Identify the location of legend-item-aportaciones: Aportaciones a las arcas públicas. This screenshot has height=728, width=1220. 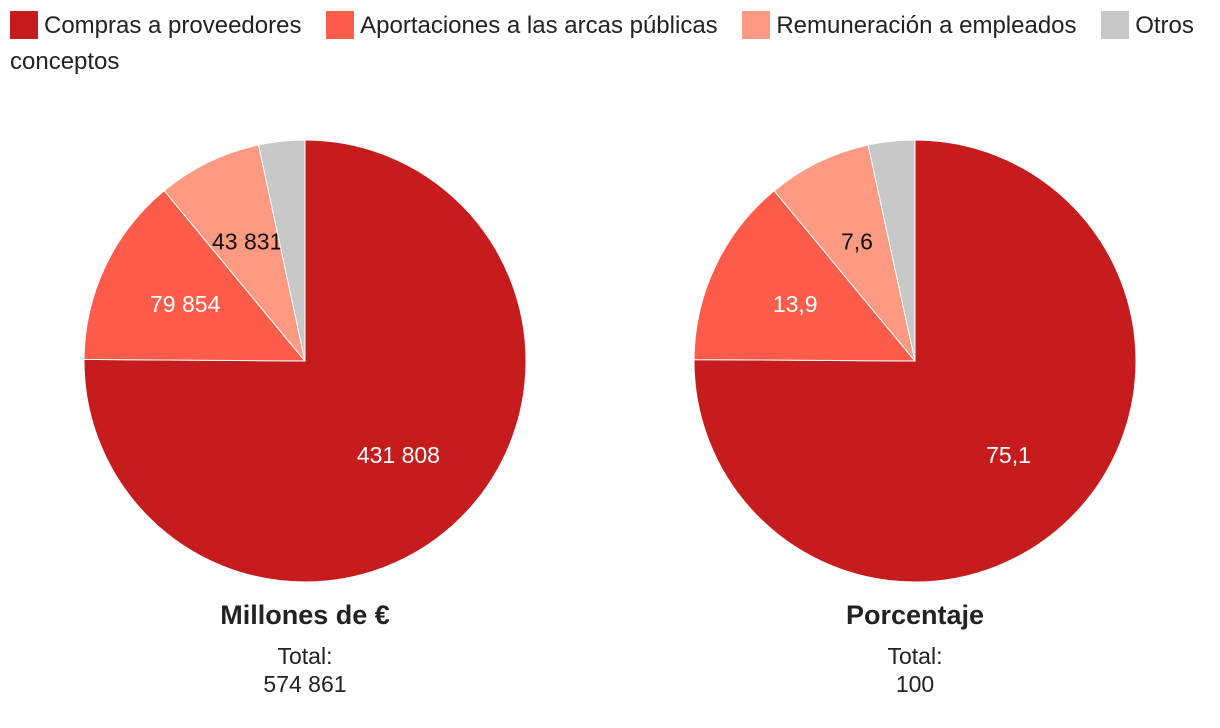
(522, 25).